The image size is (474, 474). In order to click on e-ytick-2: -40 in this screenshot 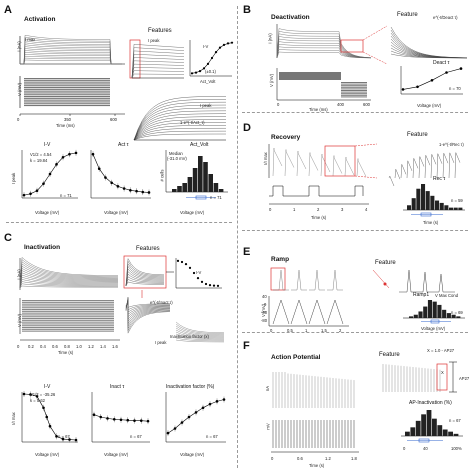, I will do `click(264, 312)`.